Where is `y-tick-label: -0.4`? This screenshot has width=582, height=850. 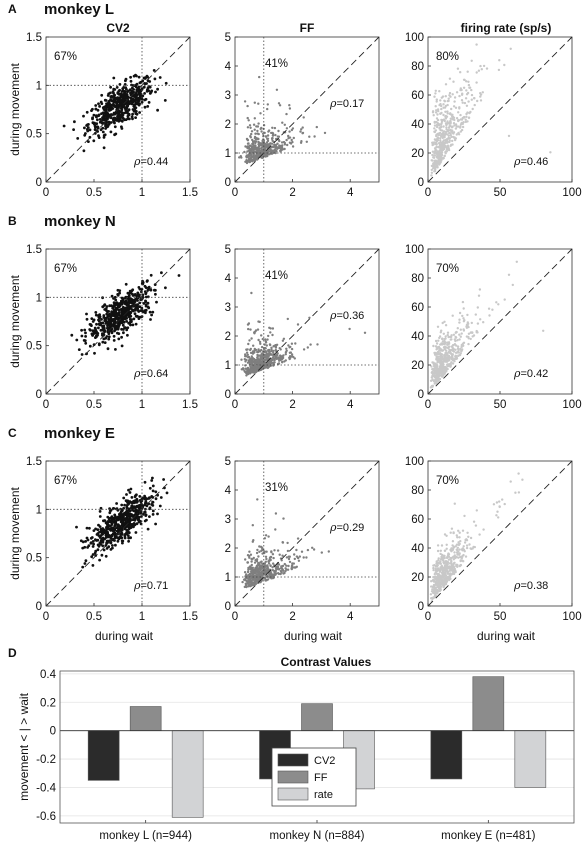 y-tick-label: -0.4 is located at coordinates (46, 788).